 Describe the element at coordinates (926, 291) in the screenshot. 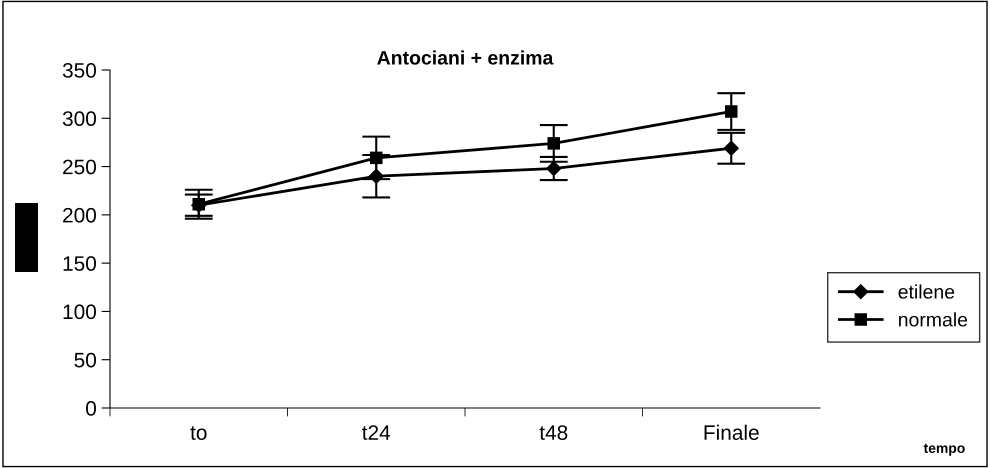

I see `legend-label: etilene` at that location.